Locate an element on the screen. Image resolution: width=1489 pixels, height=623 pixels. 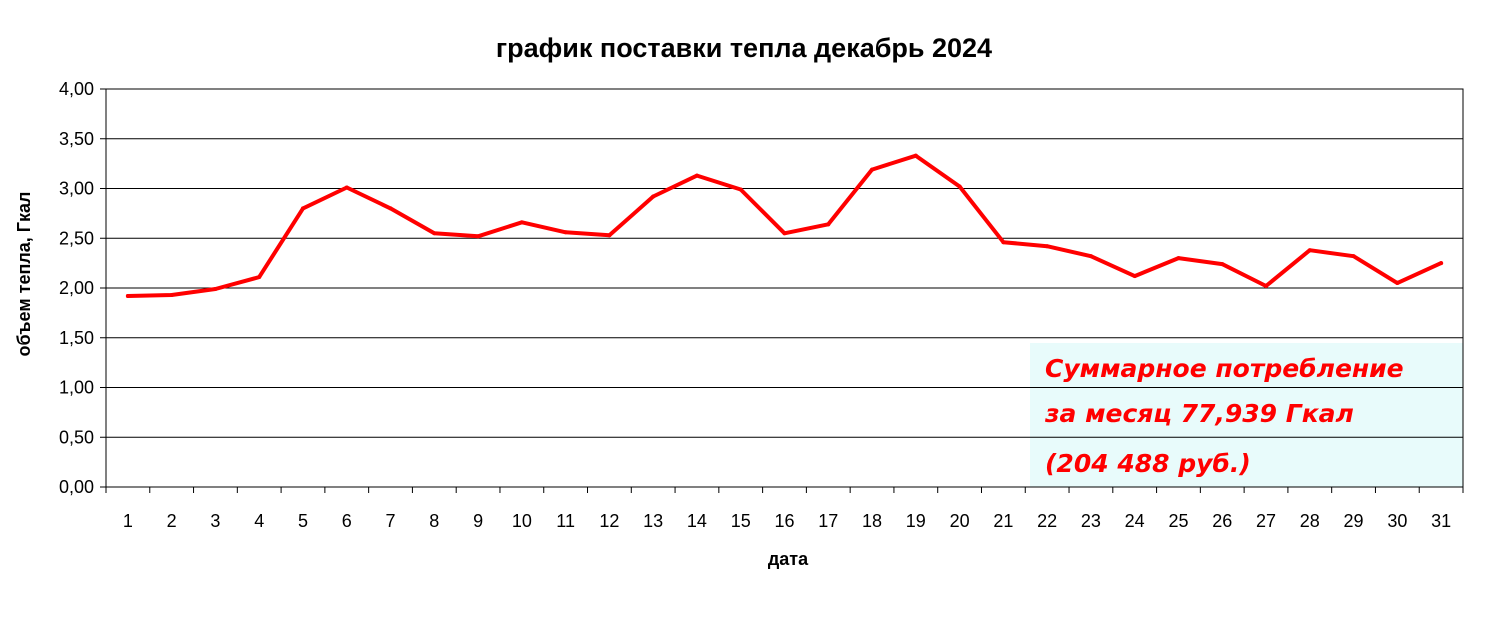
y-tick-label: 0,00 is located at coordinates (76, 487).